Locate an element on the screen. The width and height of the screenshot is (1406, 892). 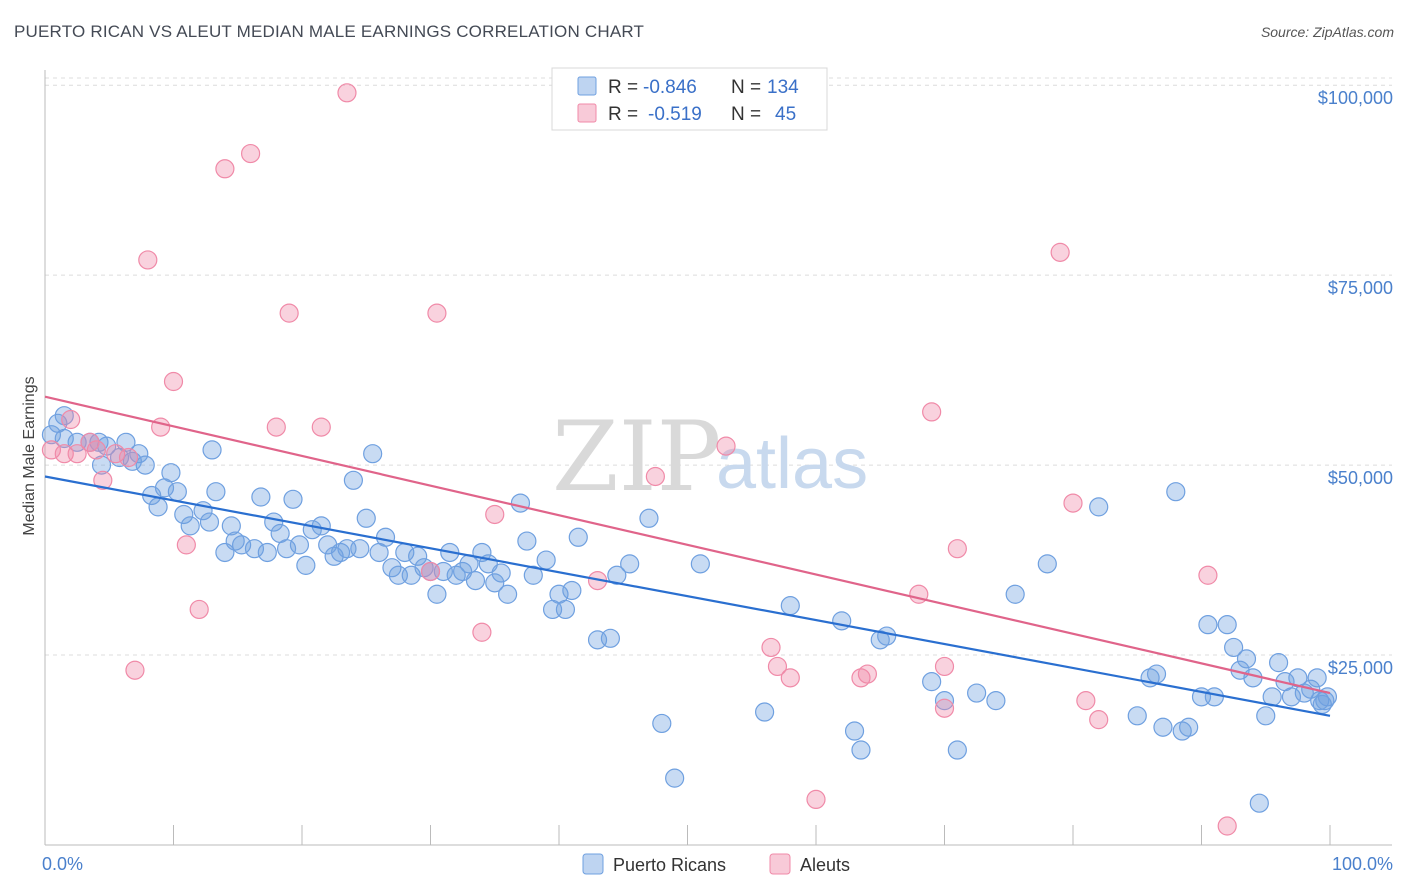
watermark-zip: ZIP is located at coordinates (636, 457).